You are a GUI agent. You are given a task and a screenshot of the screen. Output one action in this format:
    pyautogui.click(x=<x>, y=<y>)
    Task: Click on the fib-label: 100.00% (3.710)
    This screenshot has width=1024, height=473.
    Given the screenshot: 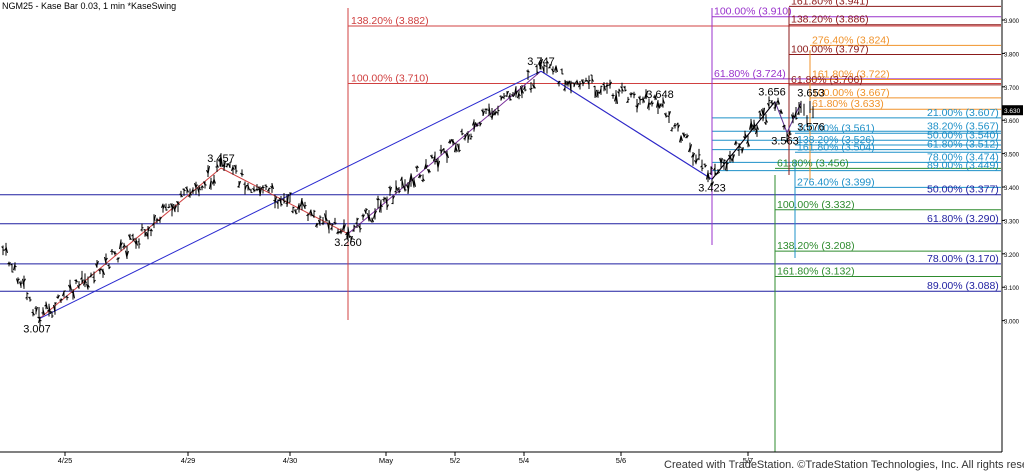 What is the action you would take?
    pyautogui.click(x=390, y=79)
    